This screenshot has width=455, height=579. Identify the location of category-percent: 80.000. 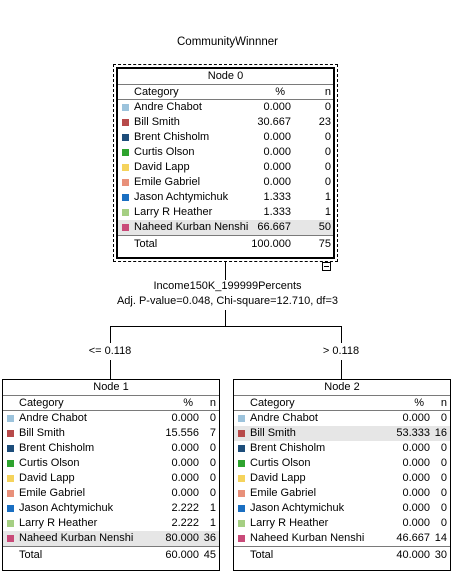
(182, 538).